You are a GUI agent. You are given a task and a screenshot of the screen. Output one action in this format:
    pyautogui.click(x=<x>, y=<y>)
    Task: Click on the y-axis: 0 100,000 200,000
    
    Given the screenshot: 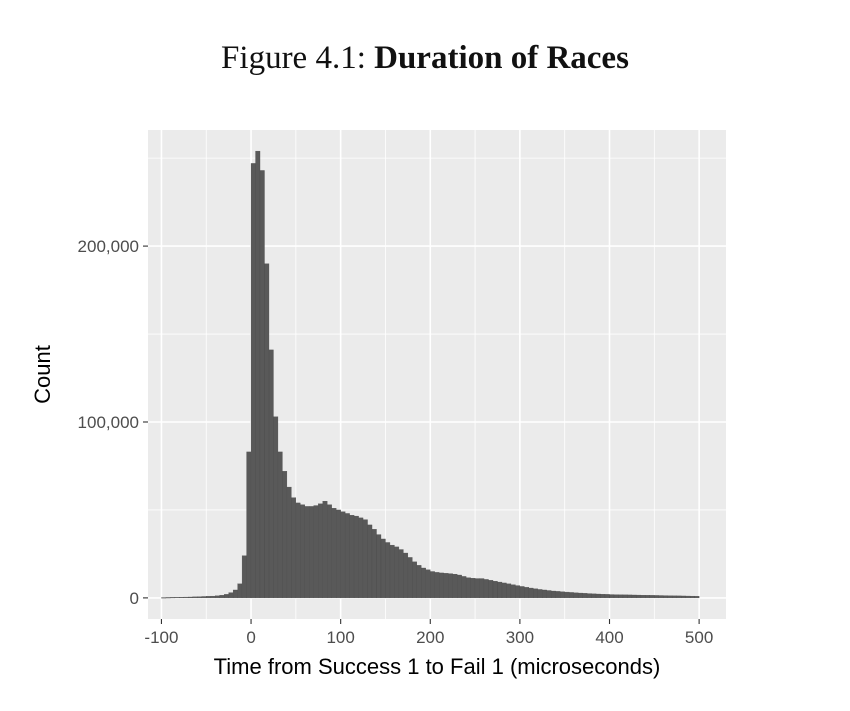 What is the action you would take?
    pyautogui.click(x=113, y=422)
    